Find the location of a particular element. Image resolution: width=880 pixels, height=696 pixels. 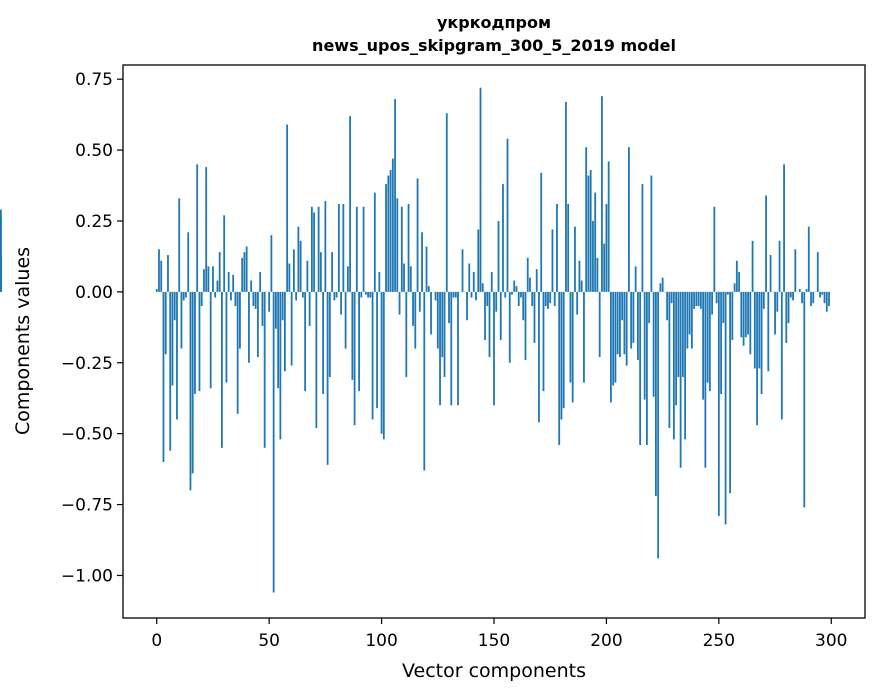

y-tick-label: −0.75 is located at coordinates (87, 506).